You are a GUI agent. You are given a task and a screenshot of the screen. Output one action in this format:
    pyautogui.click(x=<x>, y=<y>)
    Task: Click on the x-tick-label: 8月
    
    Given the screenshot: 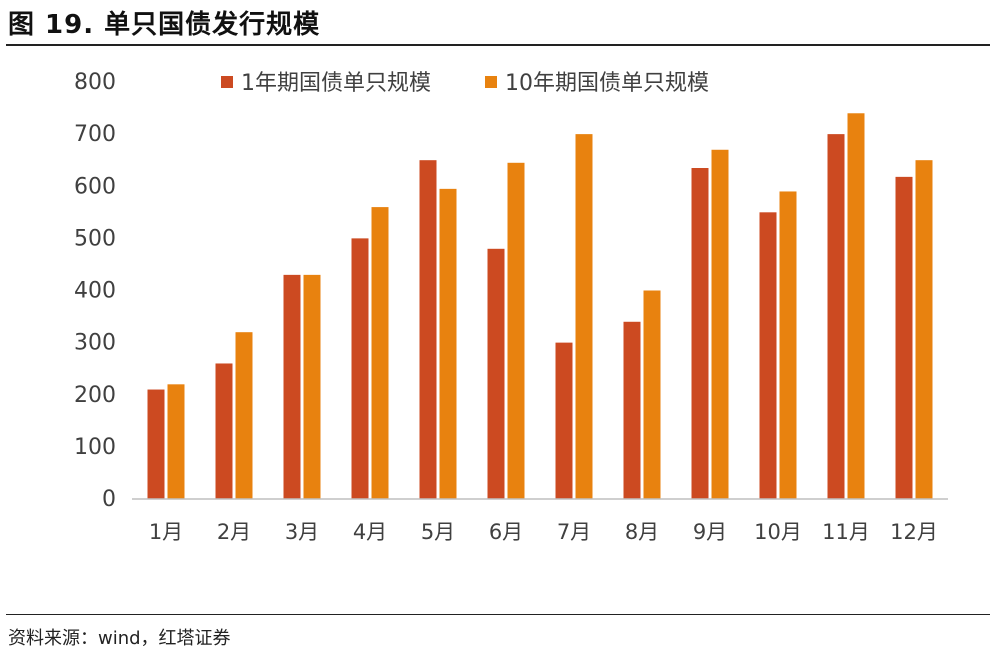 What is the action you would take?
    pyautogui.click(x=642, y=532)
    